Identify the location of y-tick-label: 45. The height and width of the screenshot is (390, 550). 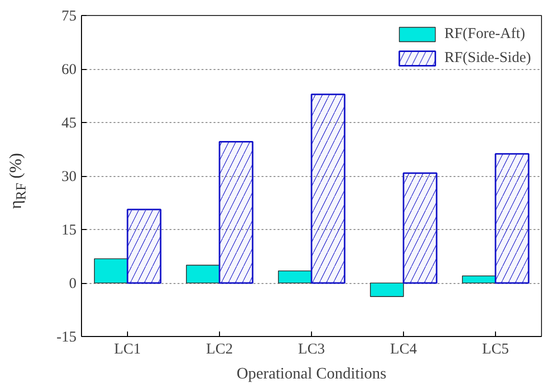
(69, 124).